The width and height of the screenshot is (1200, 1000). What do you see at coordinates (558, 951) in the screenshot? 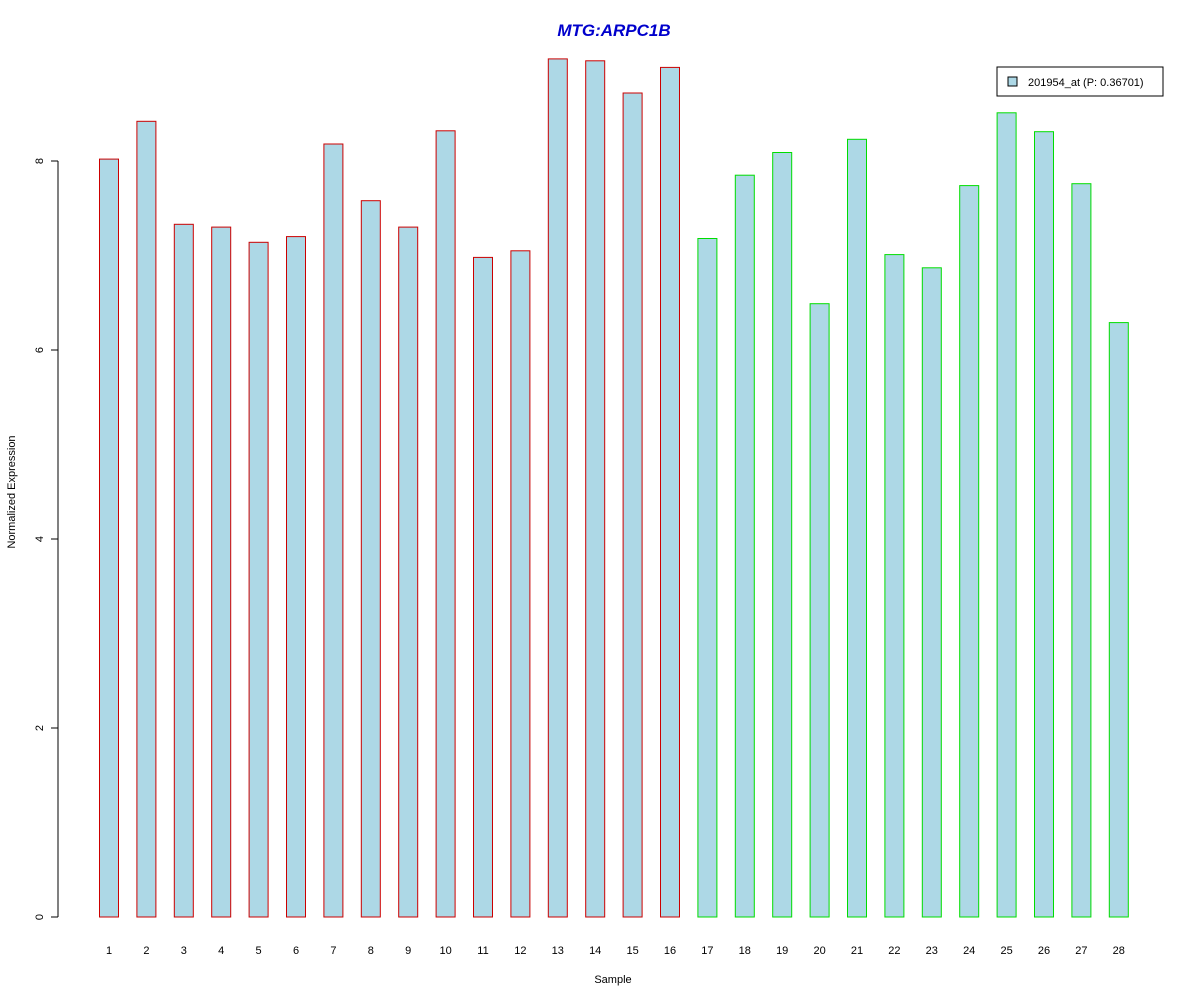
I see `x-tick-label-13: 13` at bounding box center [558, 951].